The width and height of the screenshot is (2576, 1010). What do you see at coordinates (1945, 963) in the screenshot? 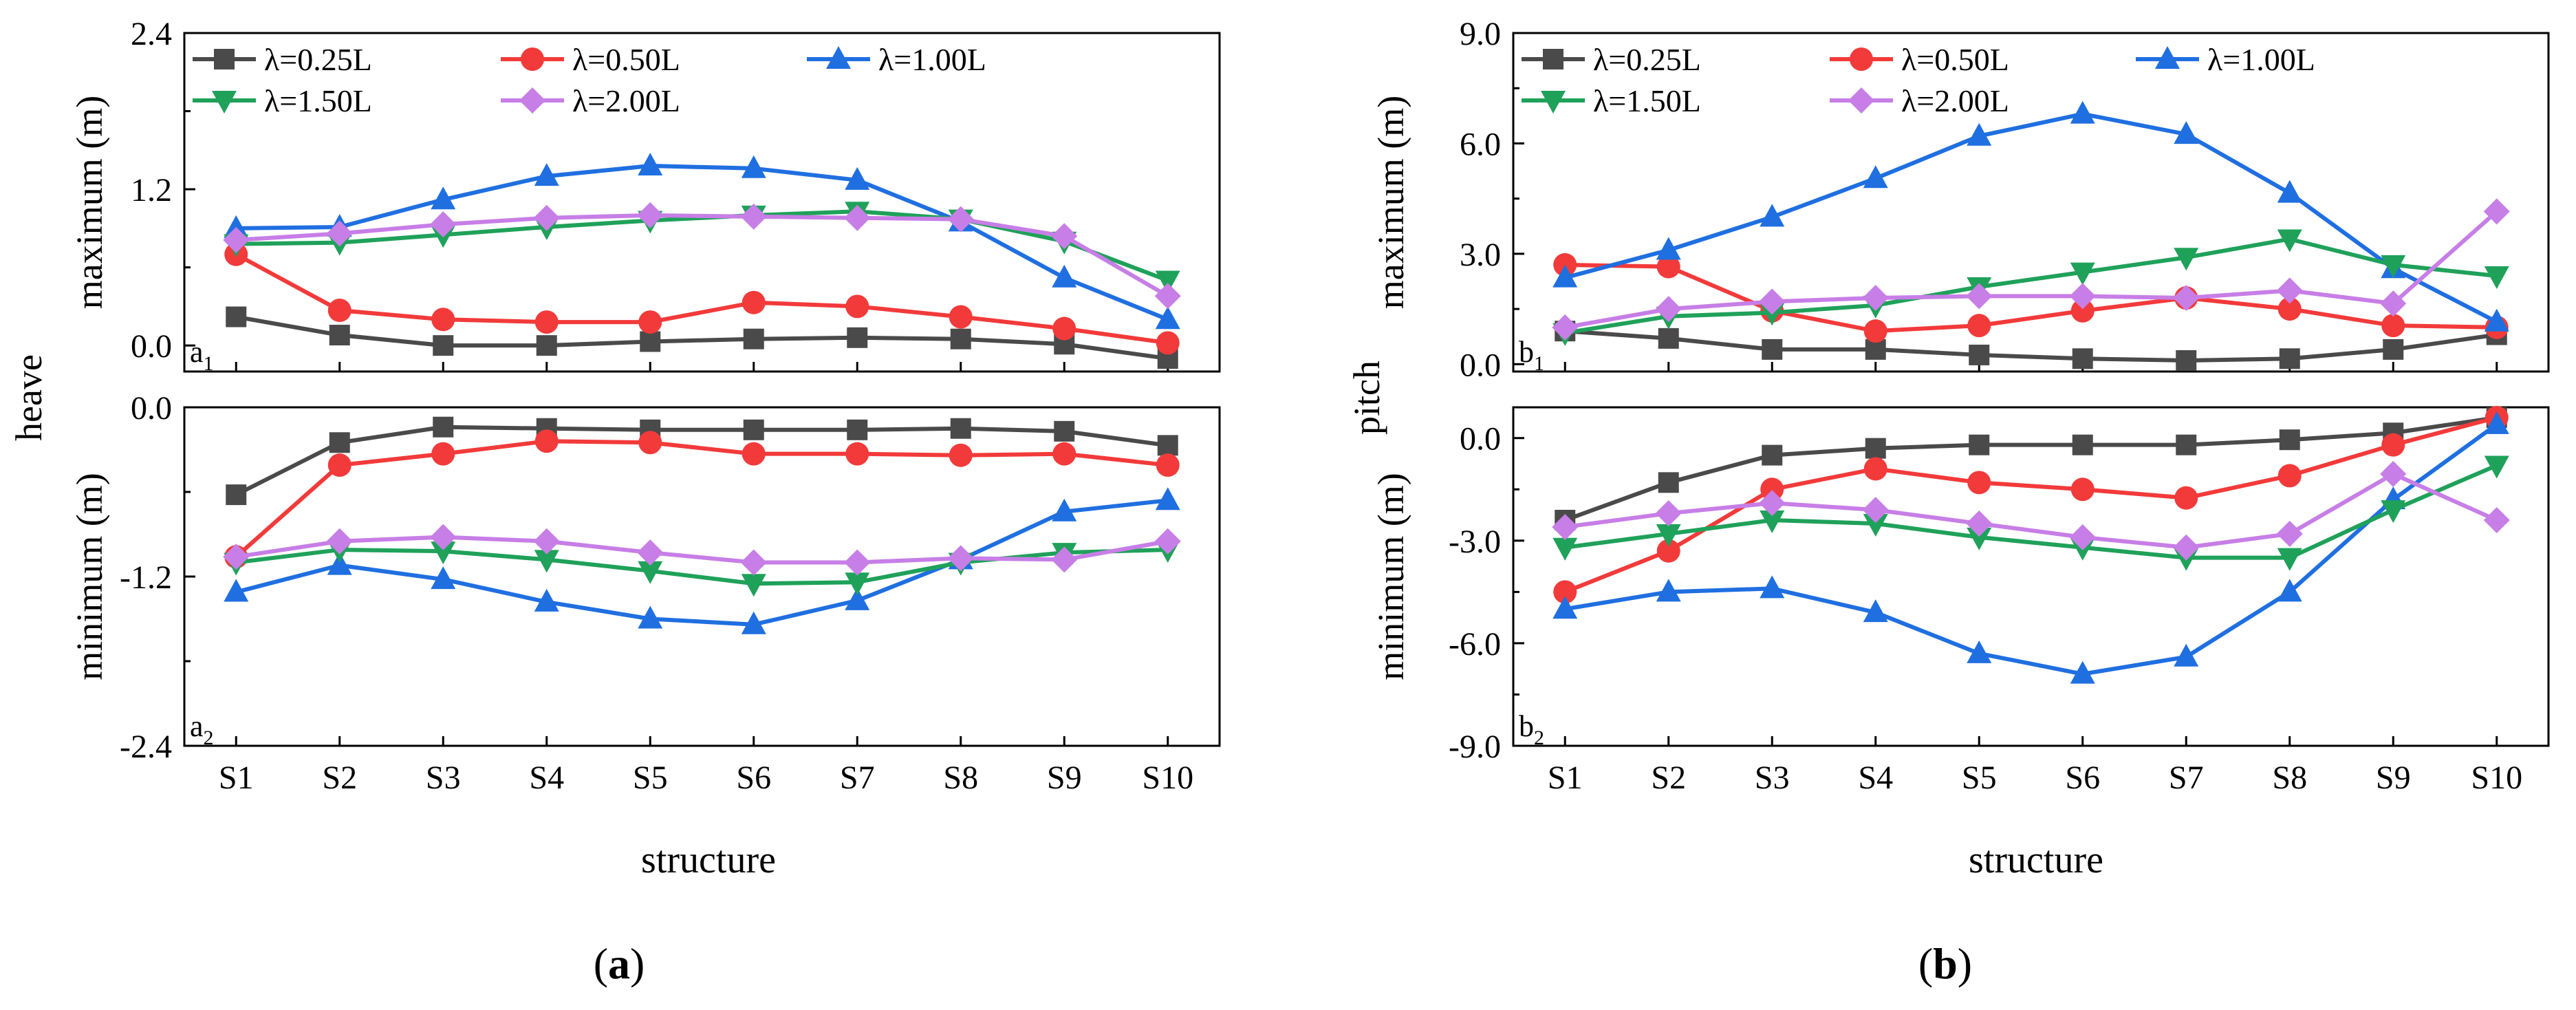
I see `svg-text: (b)` at bounding box center [1945, 963].